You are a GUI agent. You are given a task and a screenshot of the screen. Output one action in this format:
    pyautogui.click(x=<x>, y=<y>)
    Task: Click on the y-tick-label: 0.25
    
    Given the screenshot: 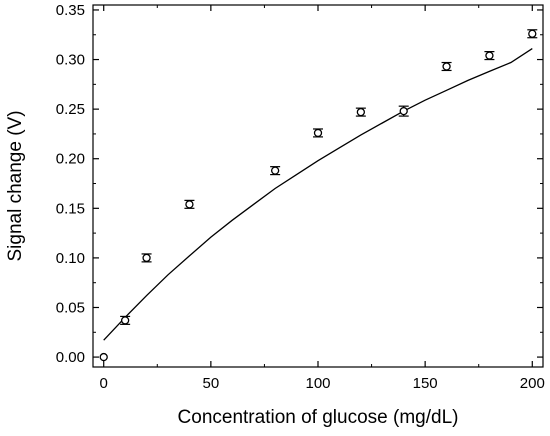 What is the action you would take?
    pyautogui.click(x=70, y=109)
    